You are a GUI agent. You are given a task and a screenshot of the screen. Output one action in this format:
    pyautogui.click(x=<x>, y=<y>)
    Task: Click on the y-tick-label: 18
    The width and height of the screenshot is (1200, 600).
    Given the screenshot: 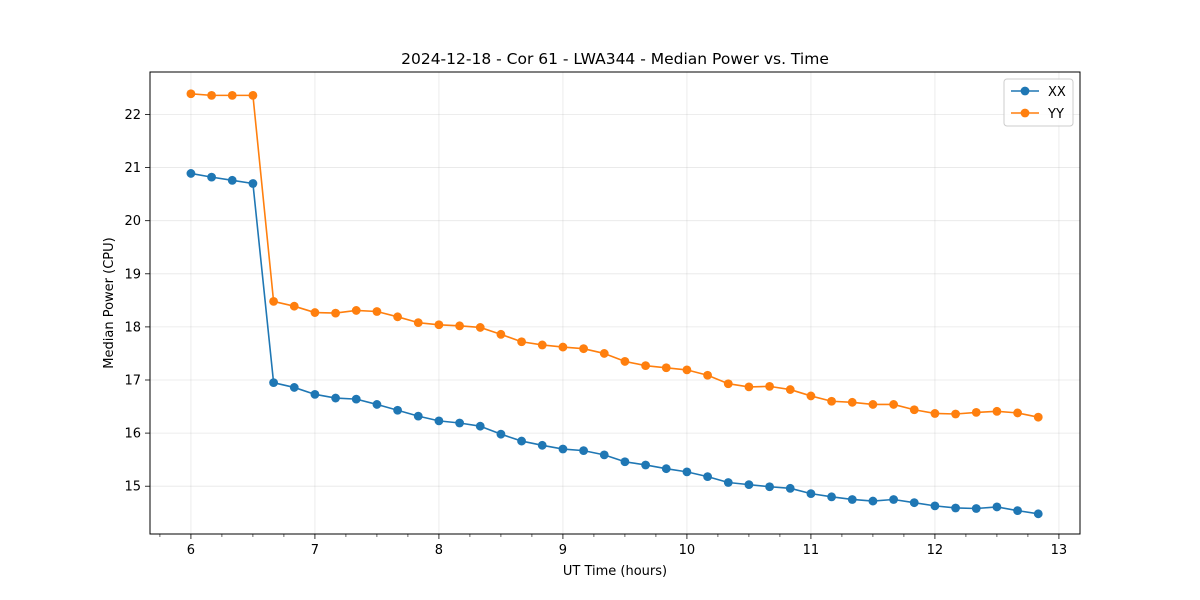 What is the action you would take?
    pyautogui.click(x=132, y=327)
    